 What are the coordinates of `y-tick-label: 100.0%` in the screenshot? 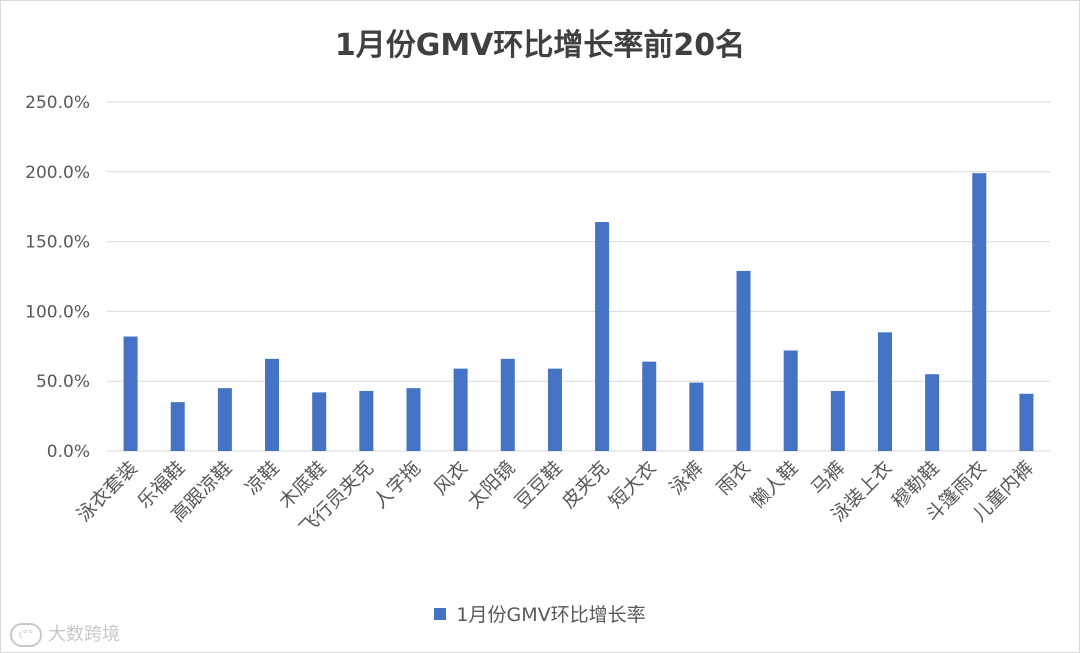 It's located at (57, 312).